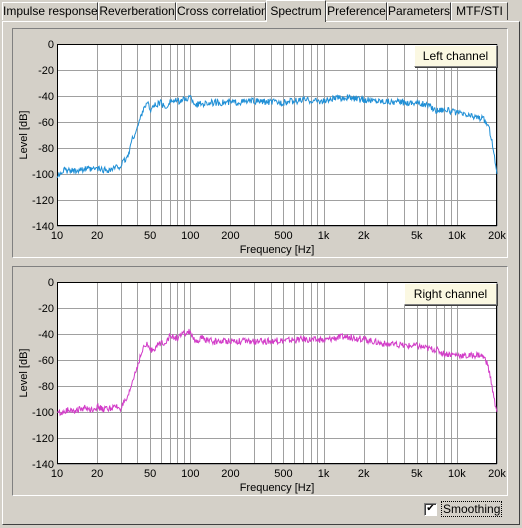  I want to click on smoothing-checkbox: ✔, so click(430, 509).